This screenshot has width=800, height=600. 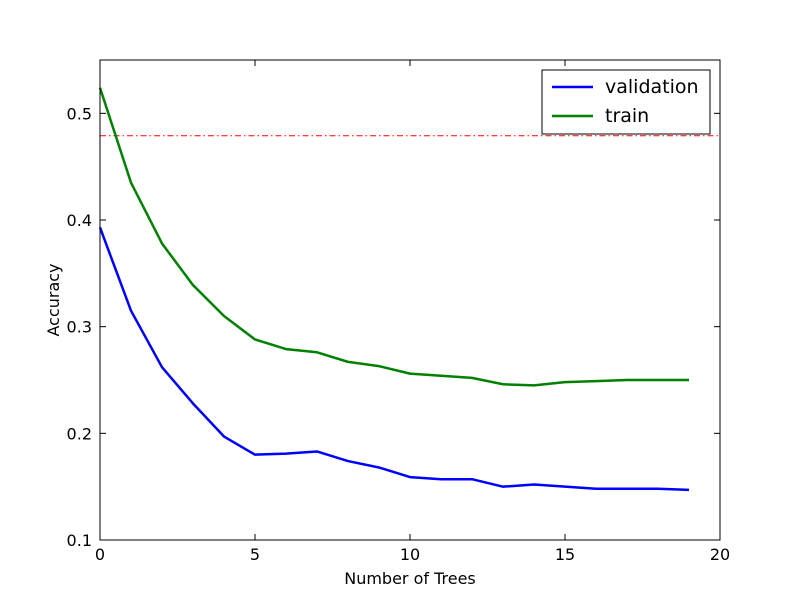 What do you see at coordinates (79, 433) in the screenshot?
I see `y-tick-label: 0.2` at bounding box center [79, 433].